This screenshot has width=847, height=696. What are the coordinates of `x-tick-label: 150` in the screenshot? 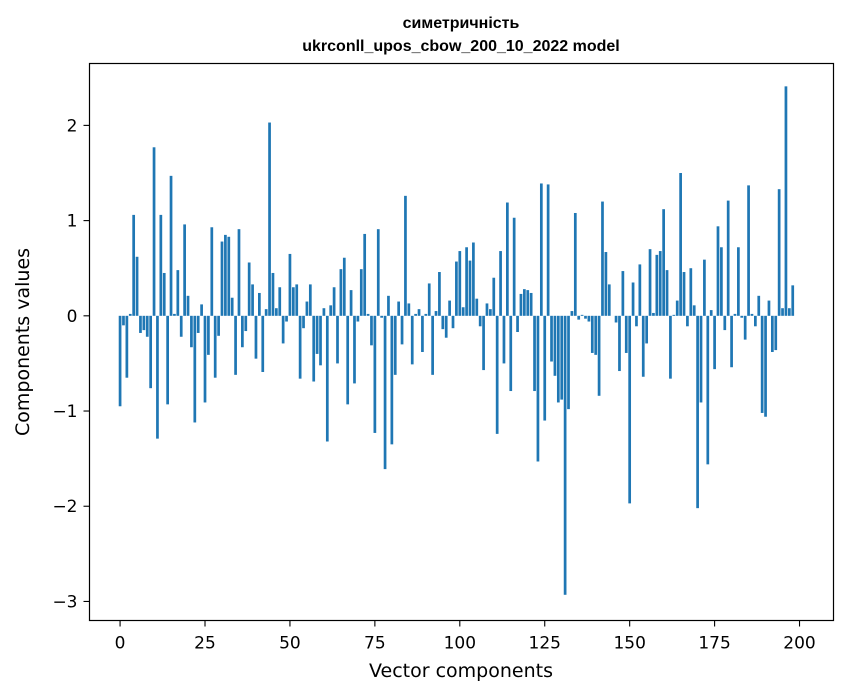 It's located at (629, 644).